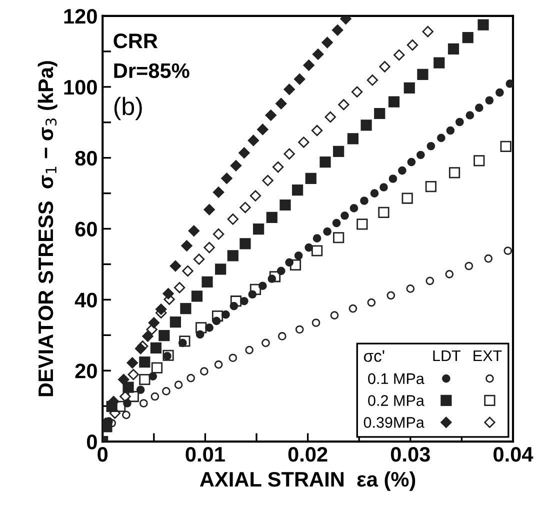 The image size is (540, 532). What do you see at coordinates (86, 229) in the screenshot?
I see `y-tick-label: 60` at bounding box center [86, 229].